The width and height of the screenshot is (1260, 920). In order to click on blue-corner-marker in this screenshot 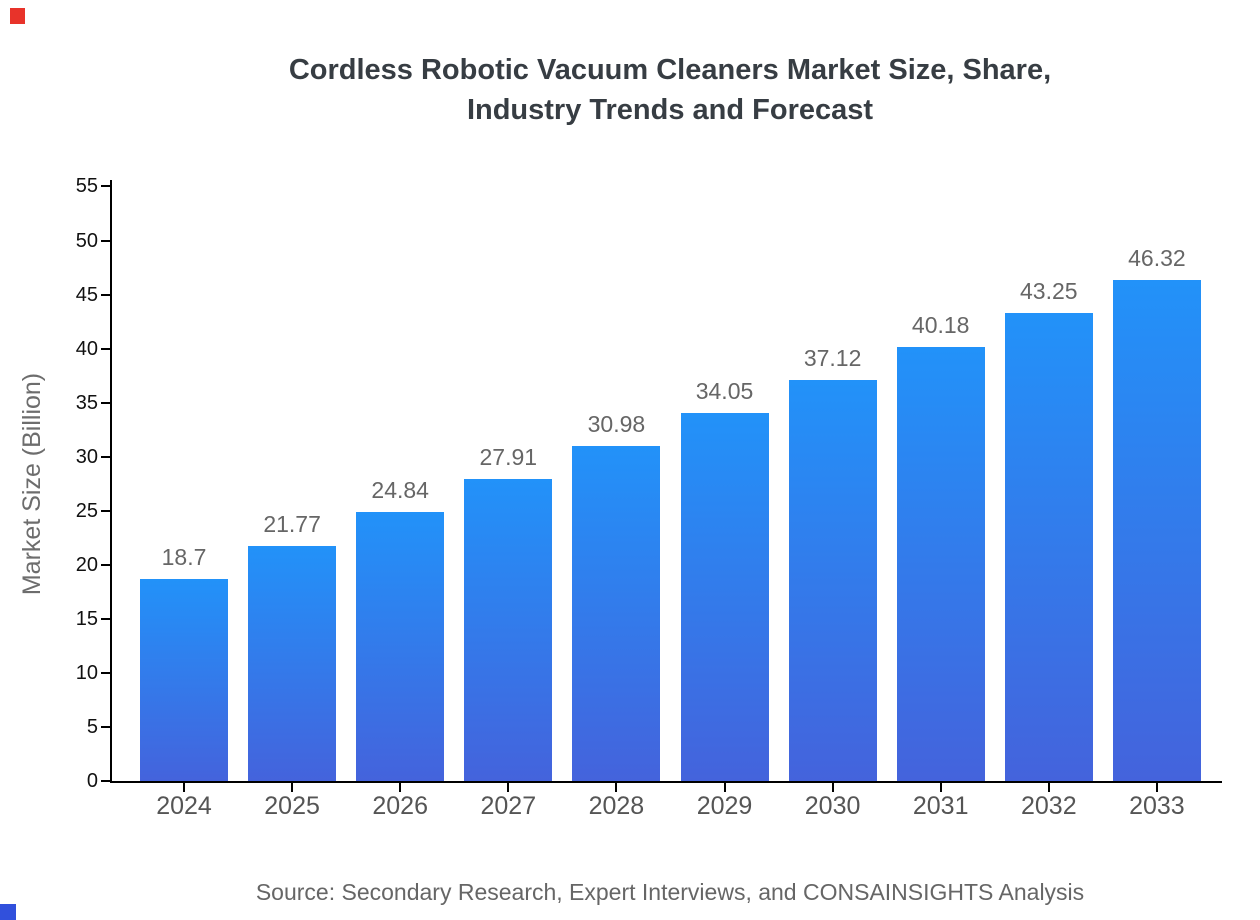, I will do `click(8, 912)`.